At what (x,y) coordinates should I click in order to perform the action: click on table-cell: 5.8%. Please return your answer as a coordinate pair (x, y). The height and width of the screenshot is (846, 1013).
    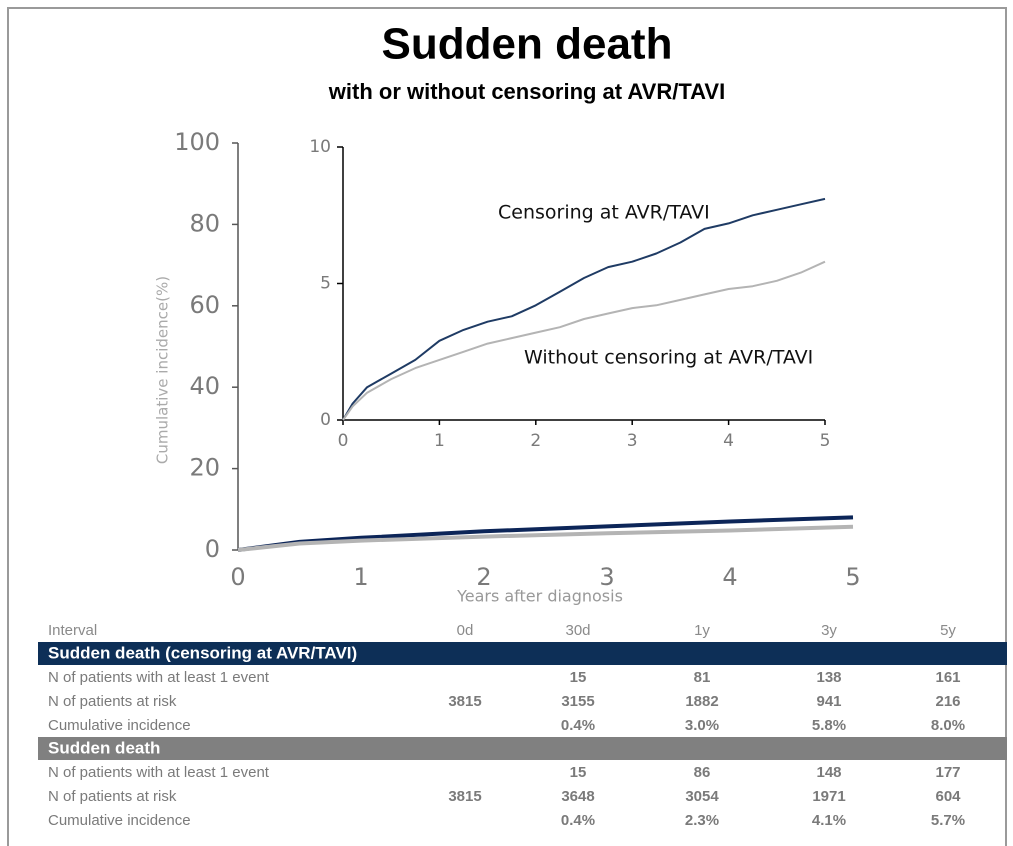
    Looking at the image, I should click on (829, 725).